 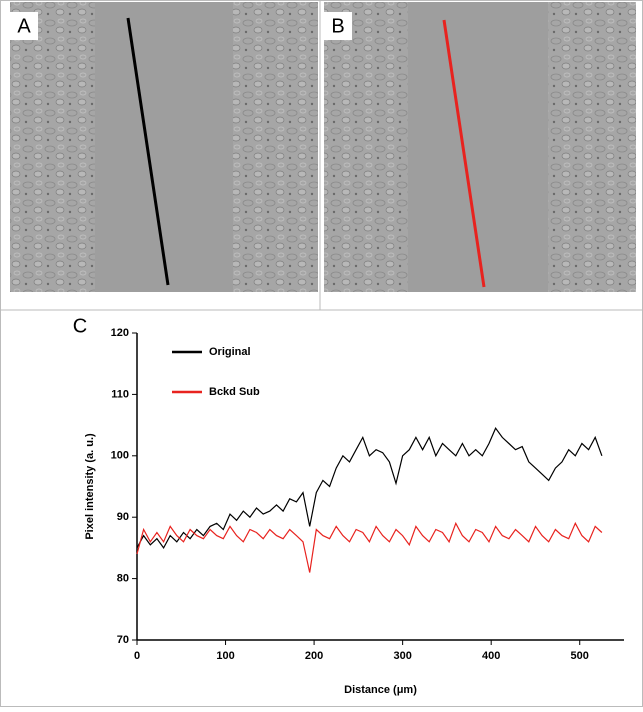 I want to click on legend-label: Original, so click(x=230, y=352).